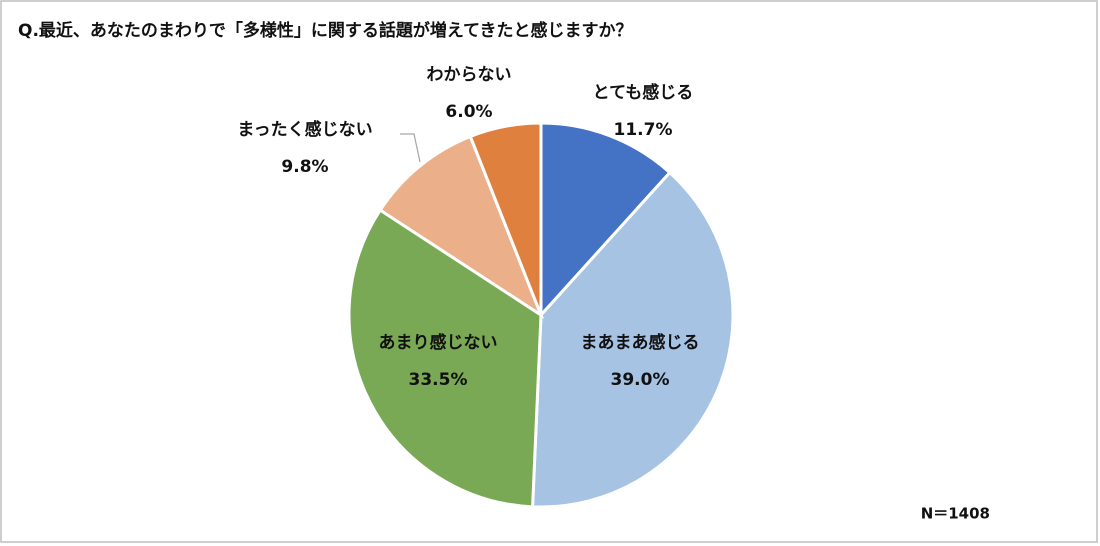 The width and height of the screenshot is (1100, 546). I want to click on value-label: 6.0%, so click(468, 112).